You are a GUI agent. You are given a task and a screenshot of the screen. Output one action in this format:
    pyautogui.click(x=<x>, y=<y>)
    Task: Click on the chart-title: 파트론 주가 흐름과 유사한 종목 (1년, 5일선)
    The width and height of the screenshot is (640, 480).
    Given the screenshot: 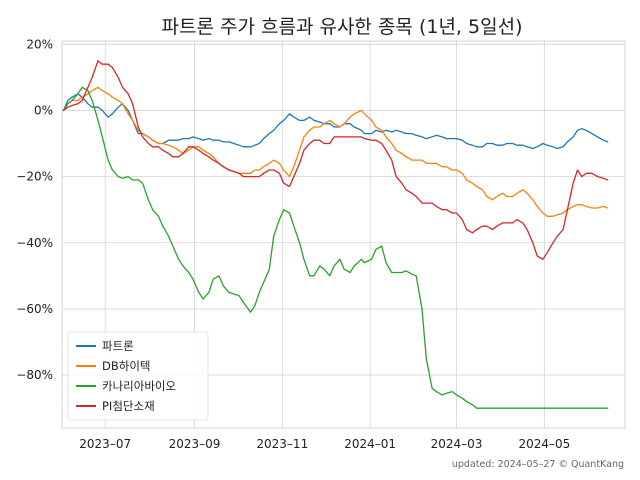 What is the action you would take?
    pyautogui.click(x=342, y=27)
    